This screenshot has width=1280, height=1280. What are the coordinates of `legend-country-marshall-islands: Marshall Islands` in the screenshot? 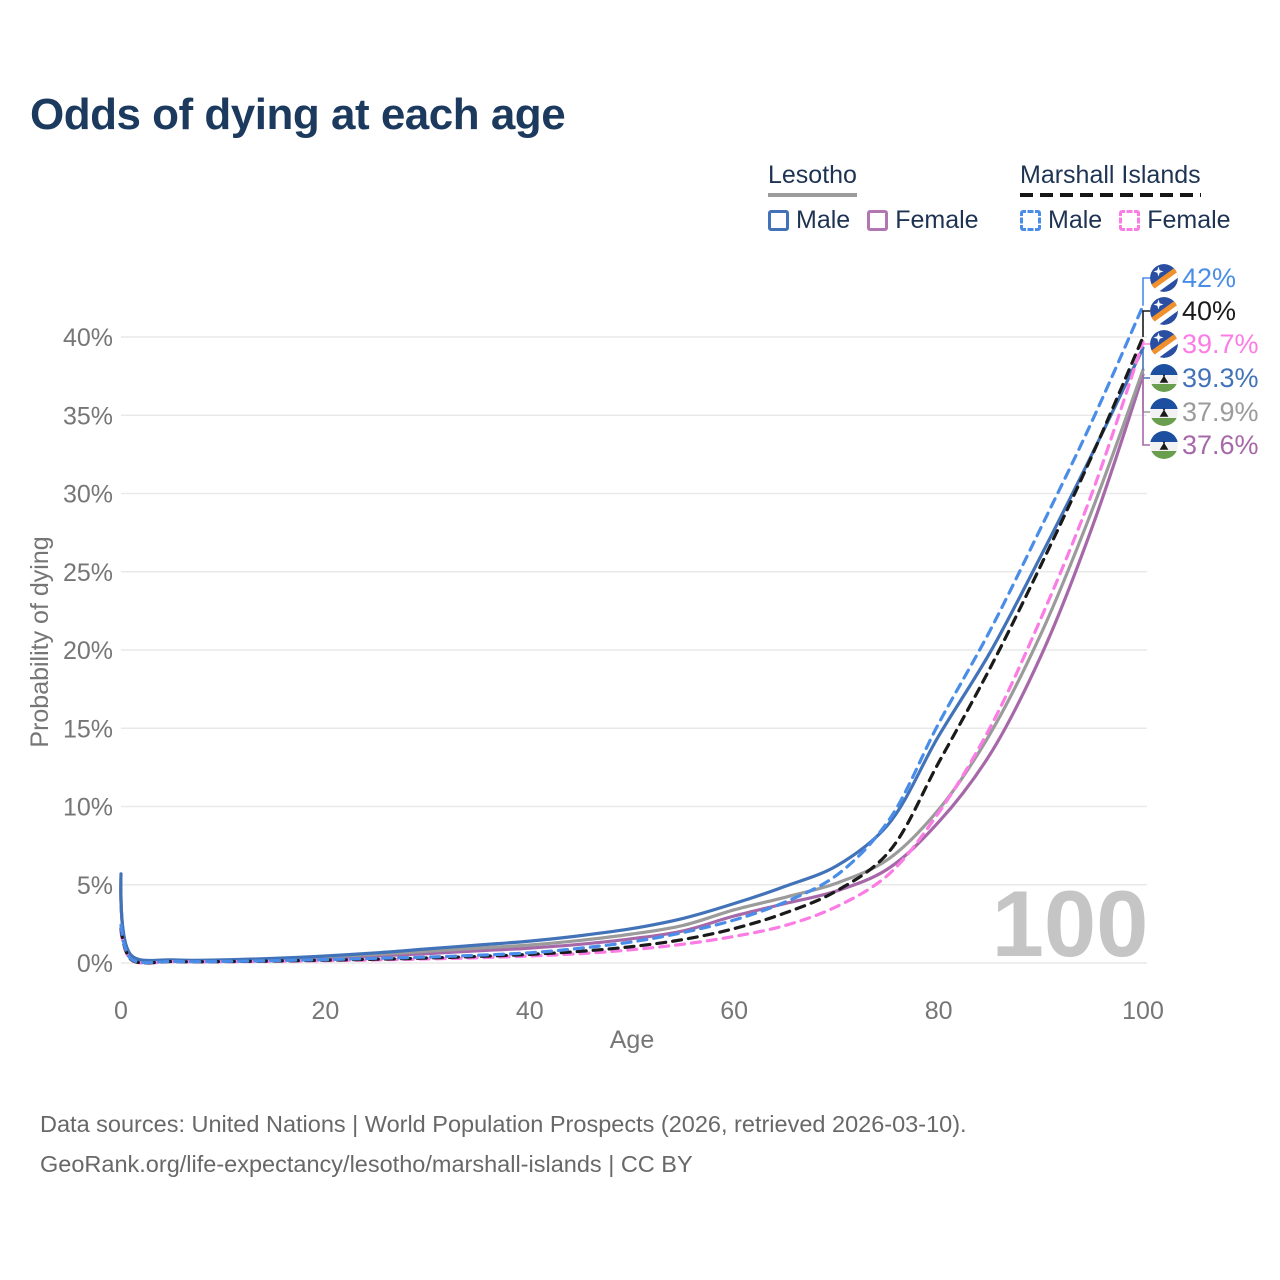 It's located at (1110, 179).